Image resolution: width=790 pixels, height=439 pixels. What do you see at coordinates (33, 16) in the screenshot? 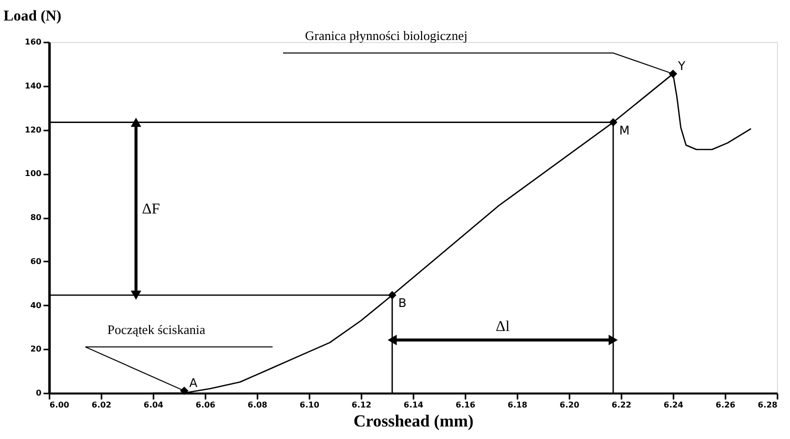
I see `y-axis-title: Load (N)` at bounding box center [33, 16].